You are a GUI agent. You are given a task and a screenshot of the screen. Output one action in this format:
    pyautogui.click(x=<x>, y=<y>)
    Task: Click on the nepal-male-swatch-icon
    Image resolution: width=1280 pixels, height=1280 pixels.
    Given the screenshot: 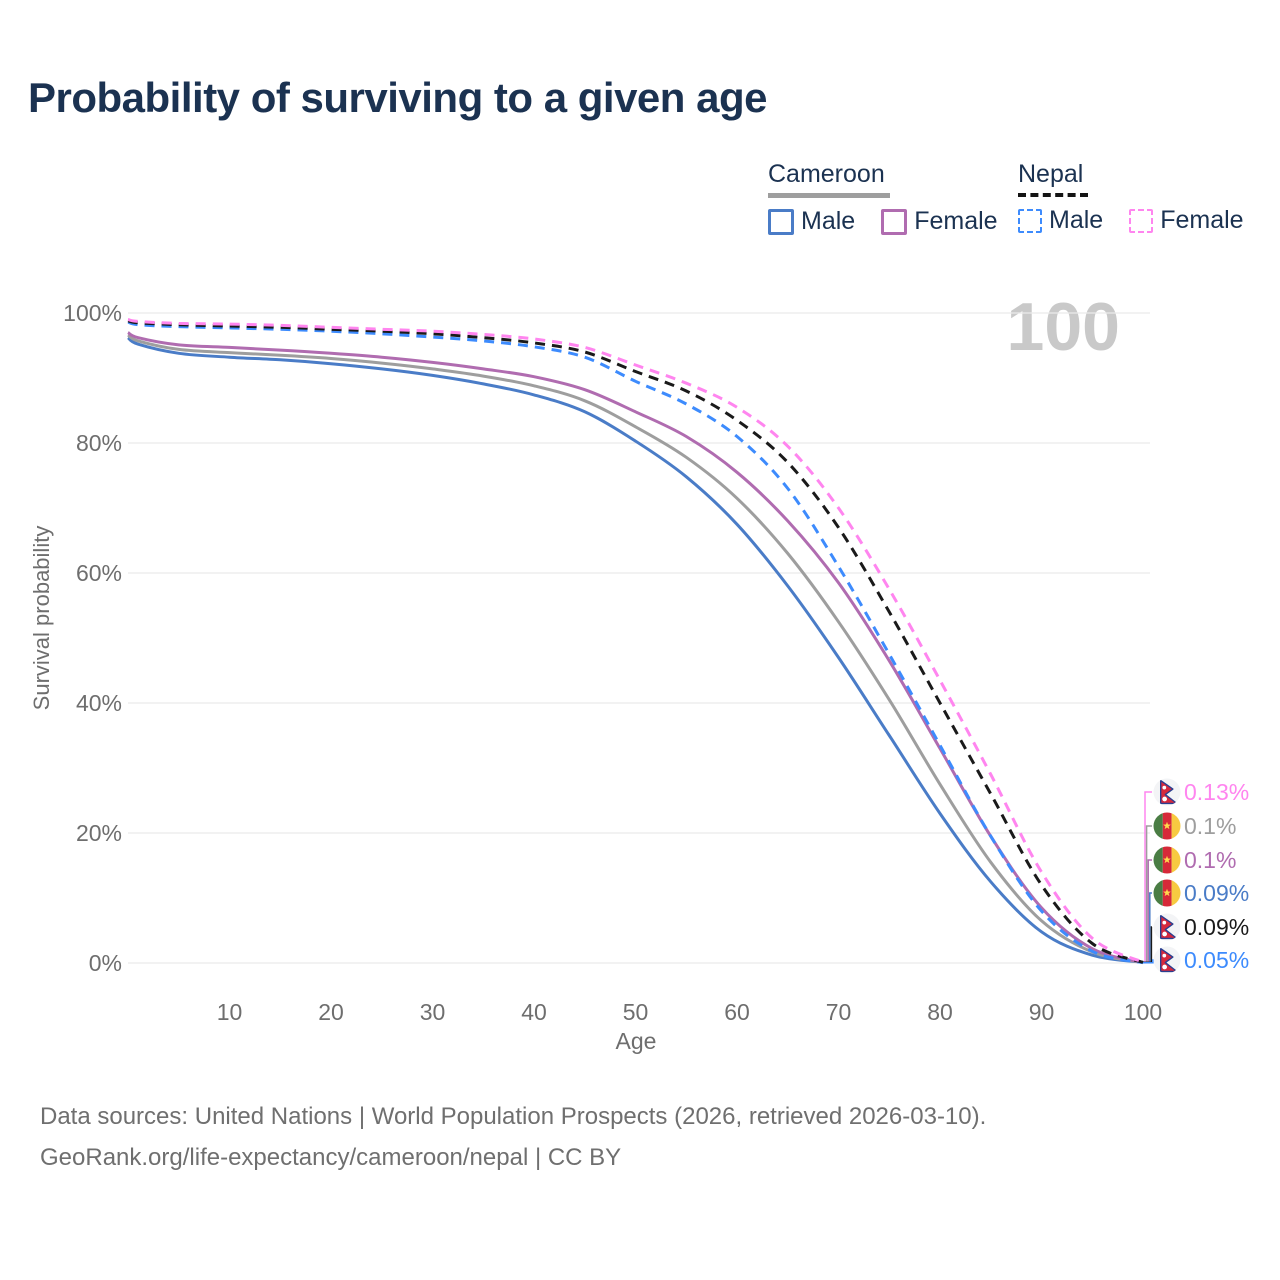 What is the action you would take?
    pyautogui.click(x=1030, y=220)
    